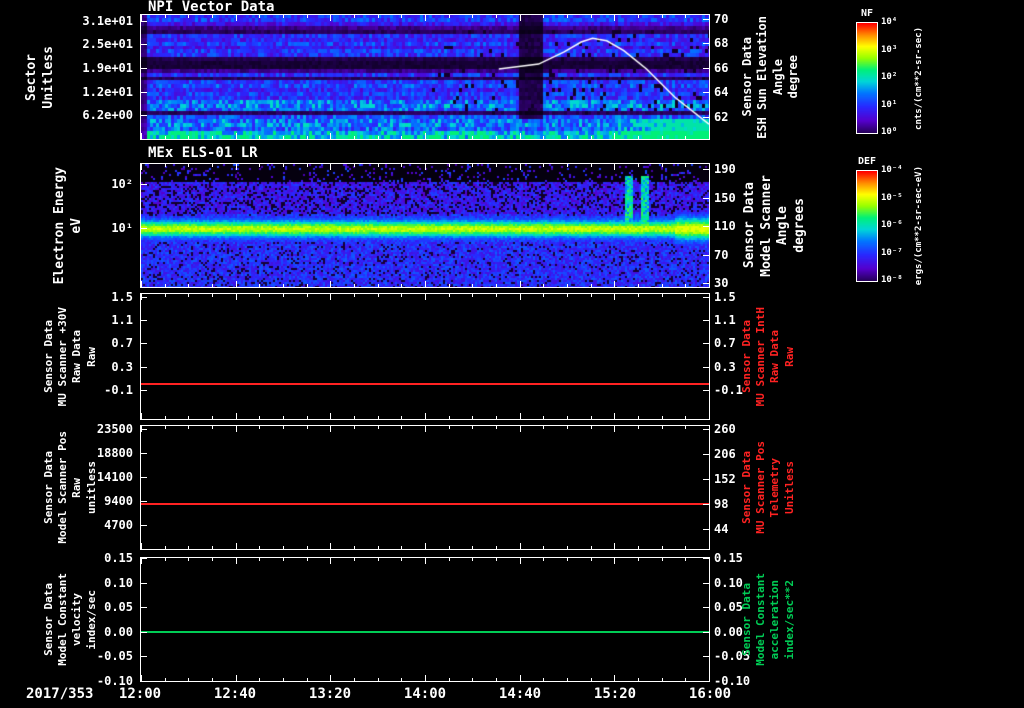  I want to click on panel-model-constant, so click(425, 619).